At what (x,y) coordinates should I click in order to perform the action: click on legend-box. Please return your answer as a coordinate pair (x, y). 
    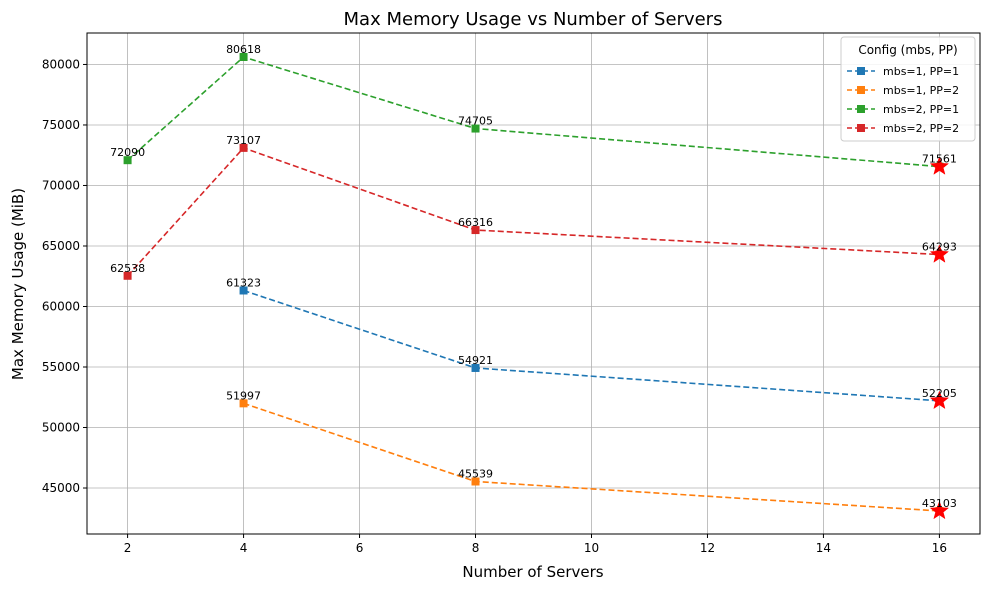
    Looking at the image, I should click on (908, 89).